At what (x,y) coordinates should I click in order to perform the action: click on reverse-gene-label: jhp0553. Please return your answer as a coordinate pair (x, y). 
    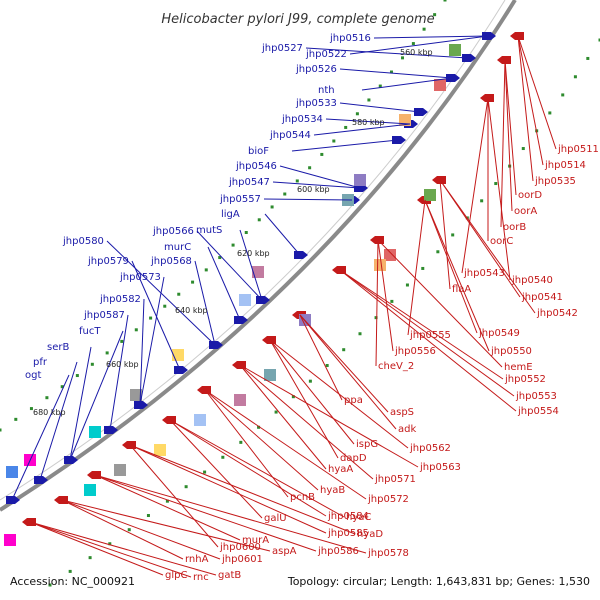
    Looking at the image, I should click on (536, 396).